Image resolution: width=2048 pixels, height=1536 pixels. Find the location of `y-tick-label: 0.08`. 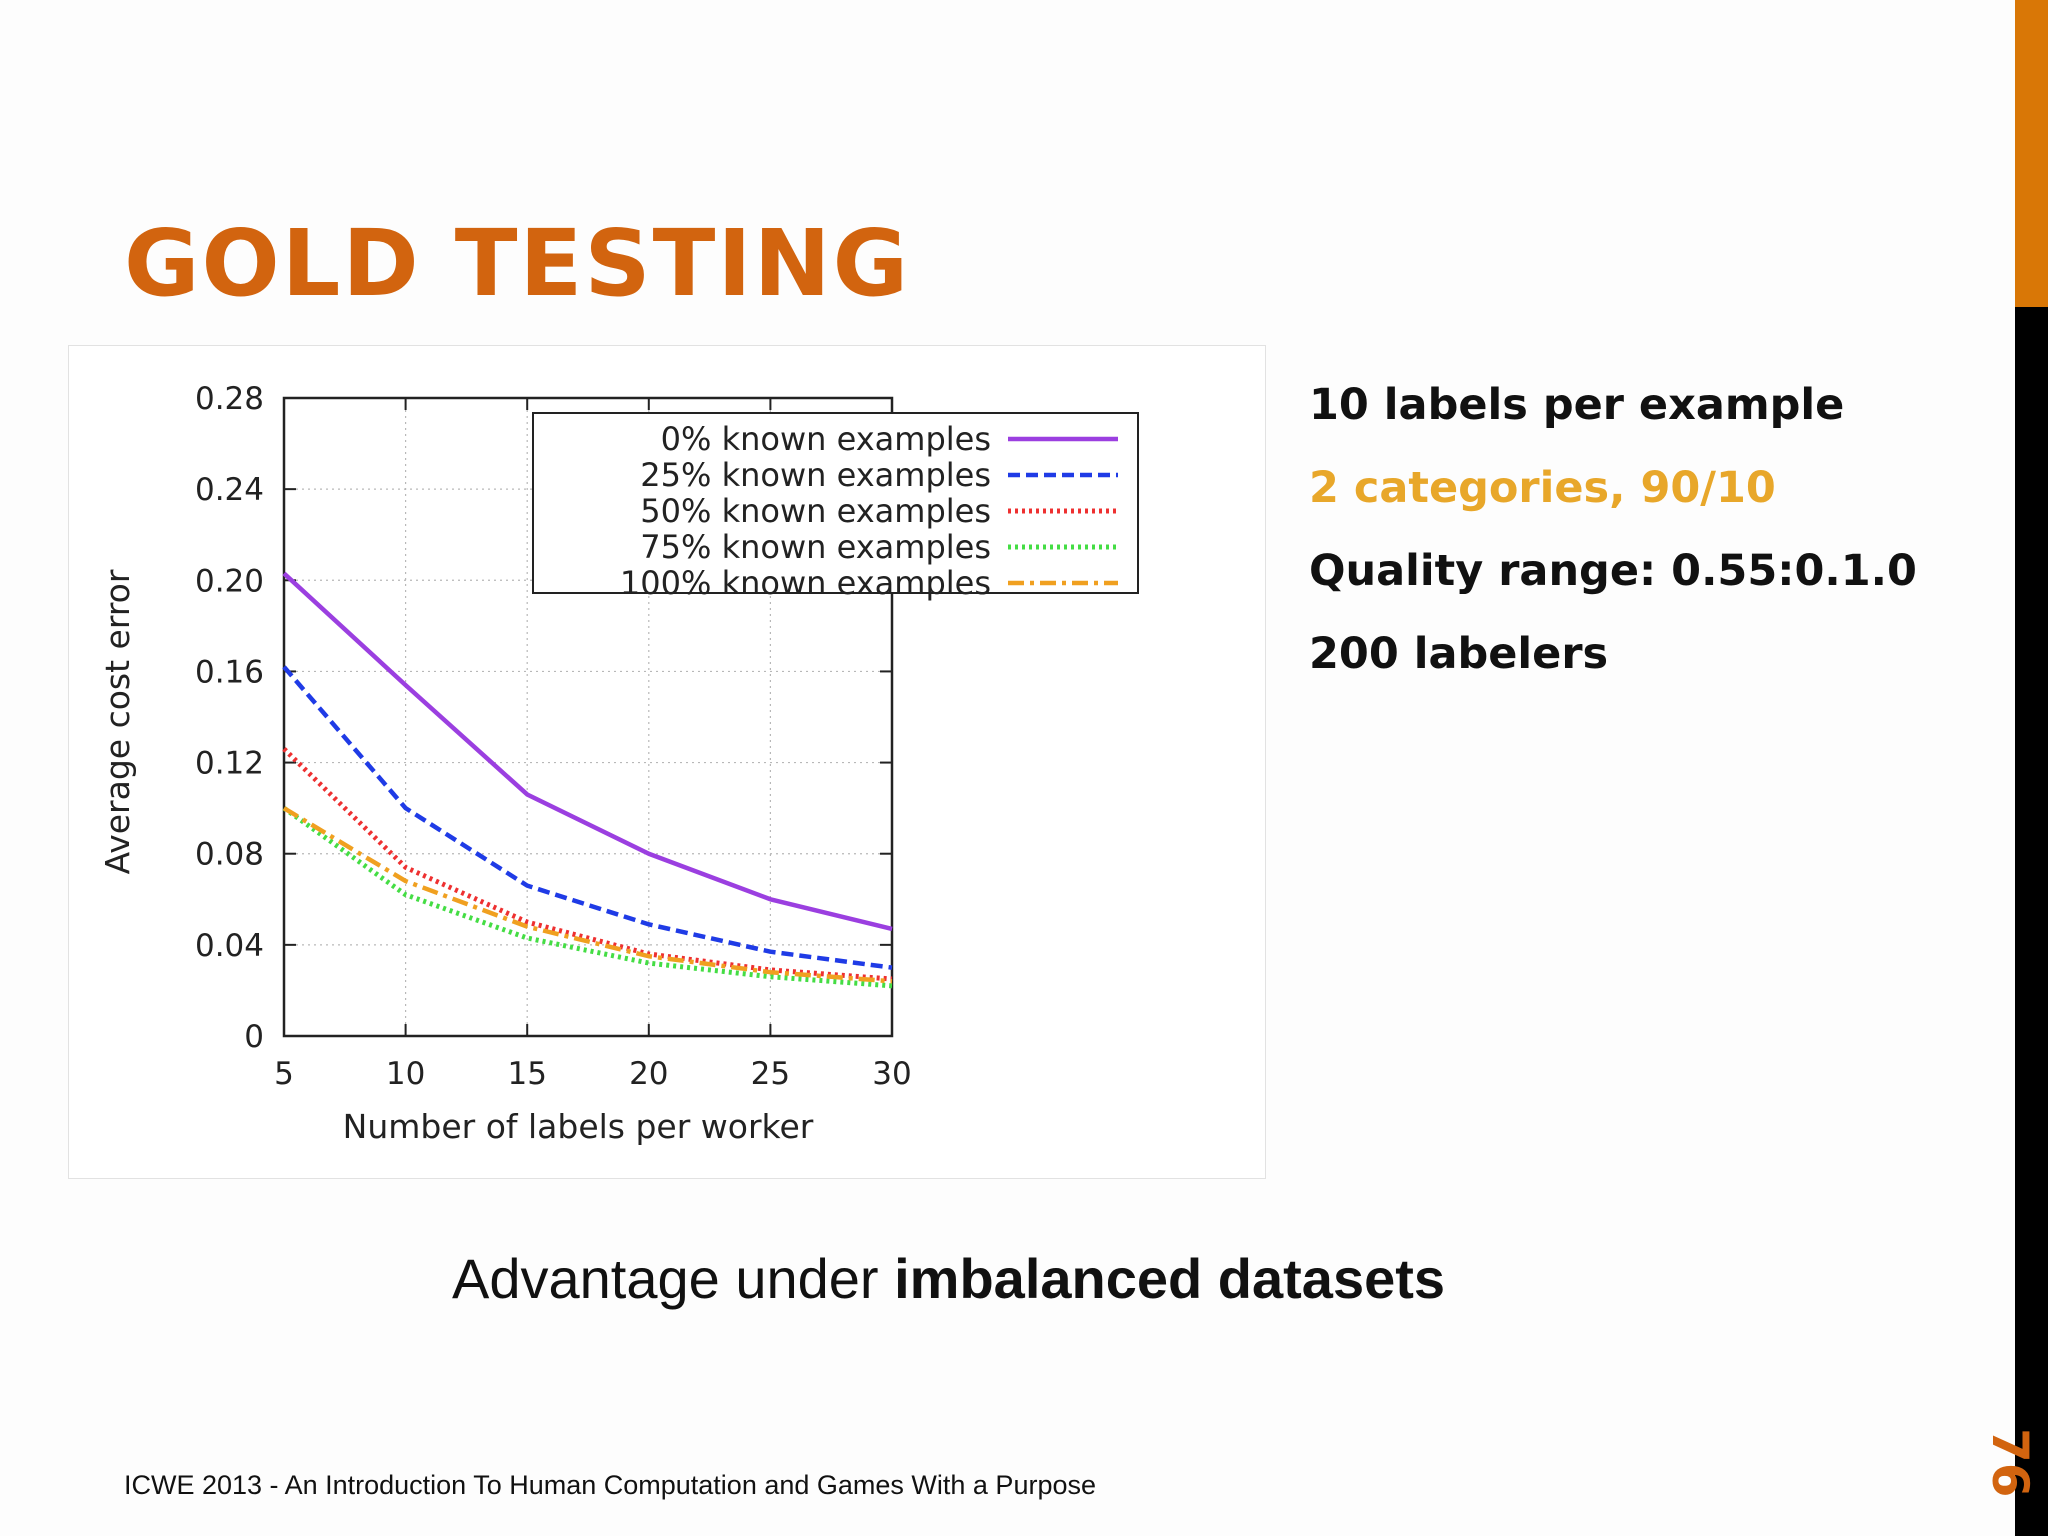

y-tick-label: 0.08 is located at coordinates (229, 855).